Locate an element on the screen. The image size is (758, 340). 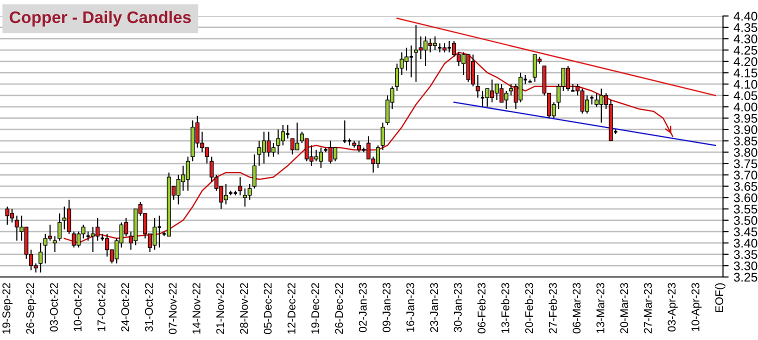
y-tick-label: 4.00 is located at coordinates (746, 107).